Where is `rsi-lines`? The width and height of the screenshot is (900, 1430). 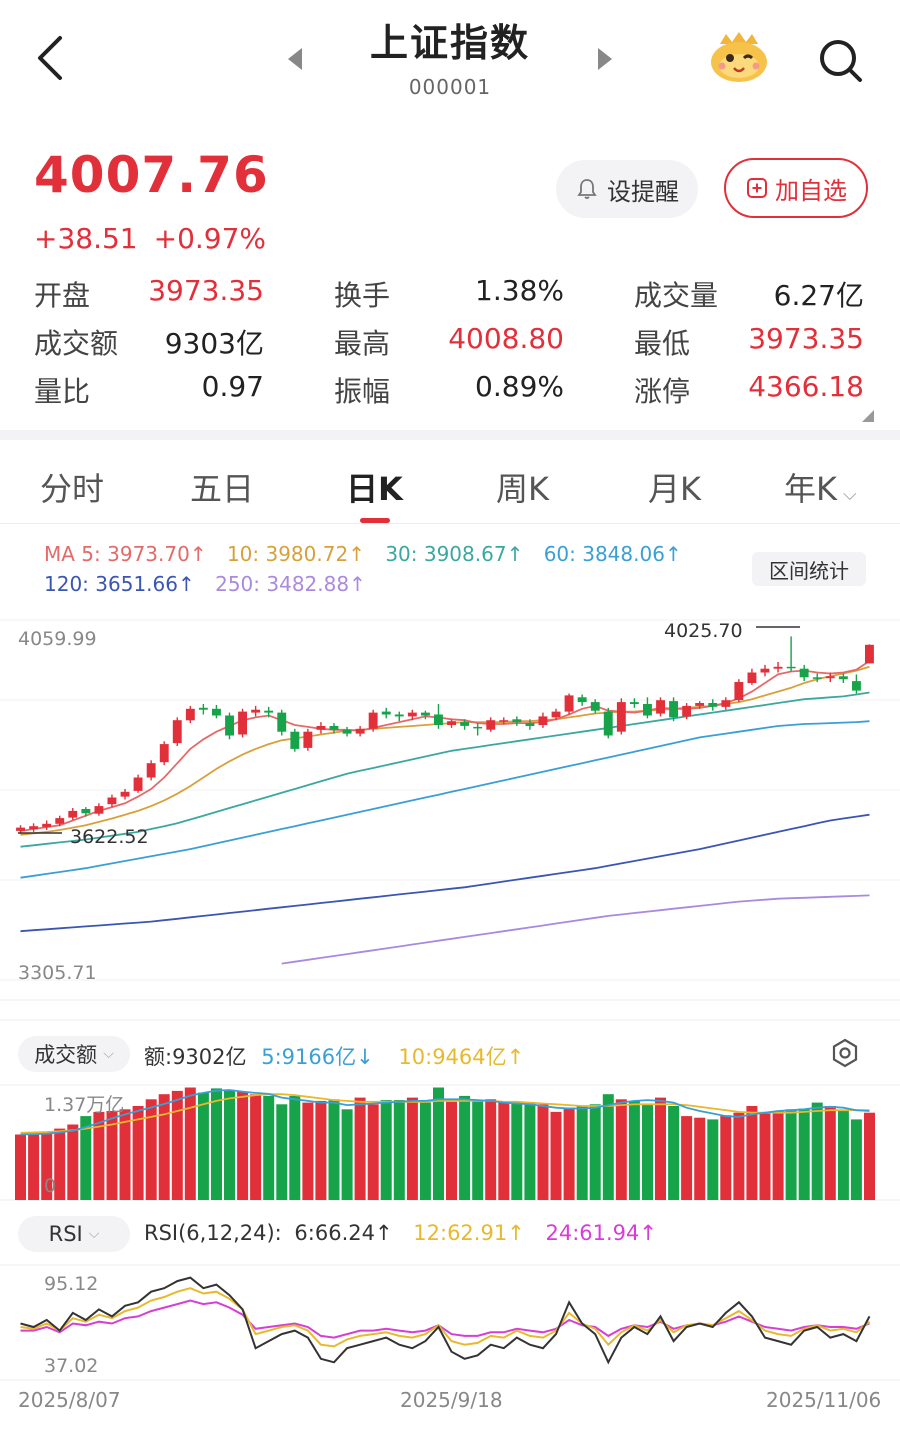
rsi-lines is located at coordinates (445, 1320).